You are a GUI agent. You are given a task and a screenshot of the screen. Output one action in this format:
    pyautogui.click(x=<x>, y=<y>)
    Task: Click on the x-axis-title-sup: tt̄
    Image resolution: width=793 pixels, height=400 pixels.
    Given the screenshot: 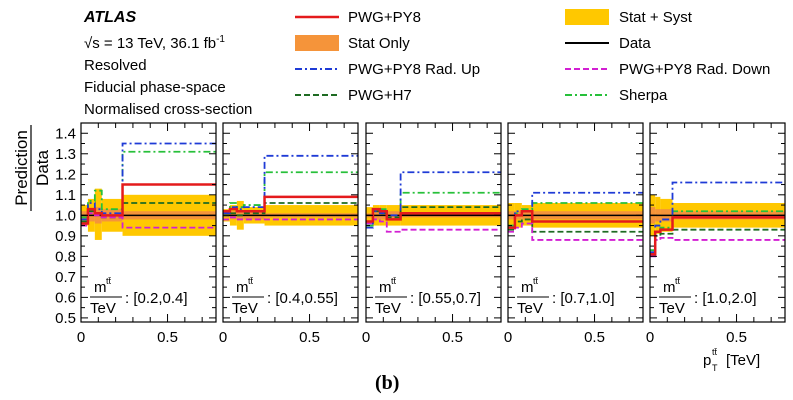 What is the action you would take?
    pyautogui.click(x=715, y=352)
    